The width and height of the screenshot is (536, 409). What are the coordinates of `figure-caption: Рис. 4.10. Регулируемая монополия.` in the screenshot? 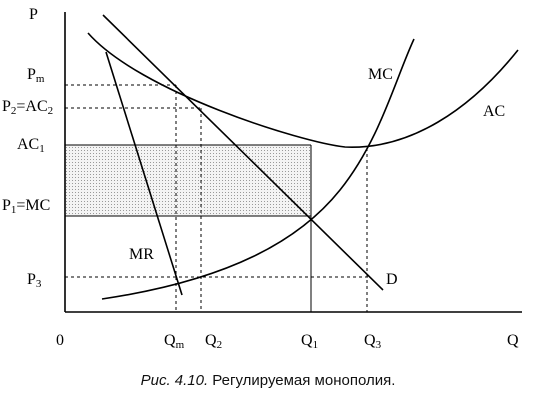 It's located at (268, 380).